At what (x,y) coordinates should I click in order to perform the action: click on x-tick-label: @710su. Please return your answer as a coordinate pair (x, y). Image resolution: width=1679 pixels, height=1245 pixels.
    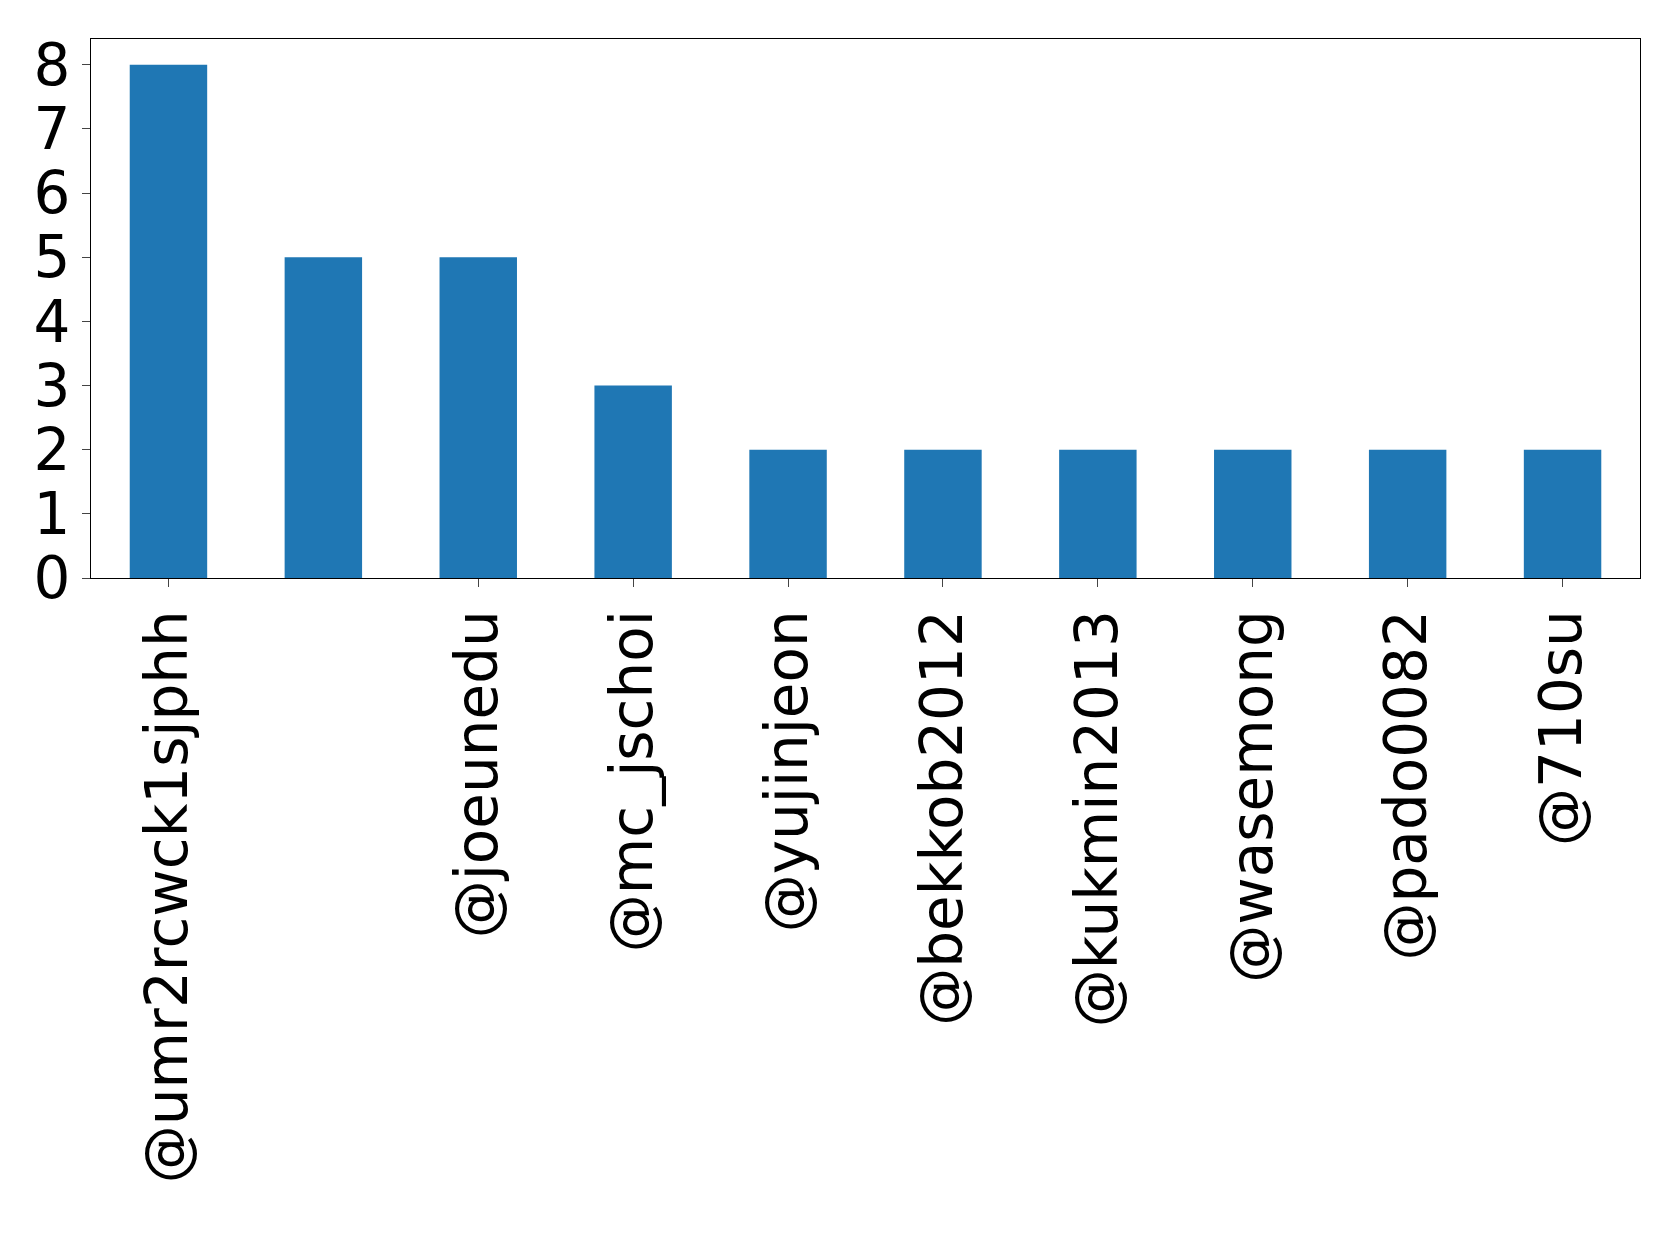
    Looking at the image, I should click on (1561, 728).